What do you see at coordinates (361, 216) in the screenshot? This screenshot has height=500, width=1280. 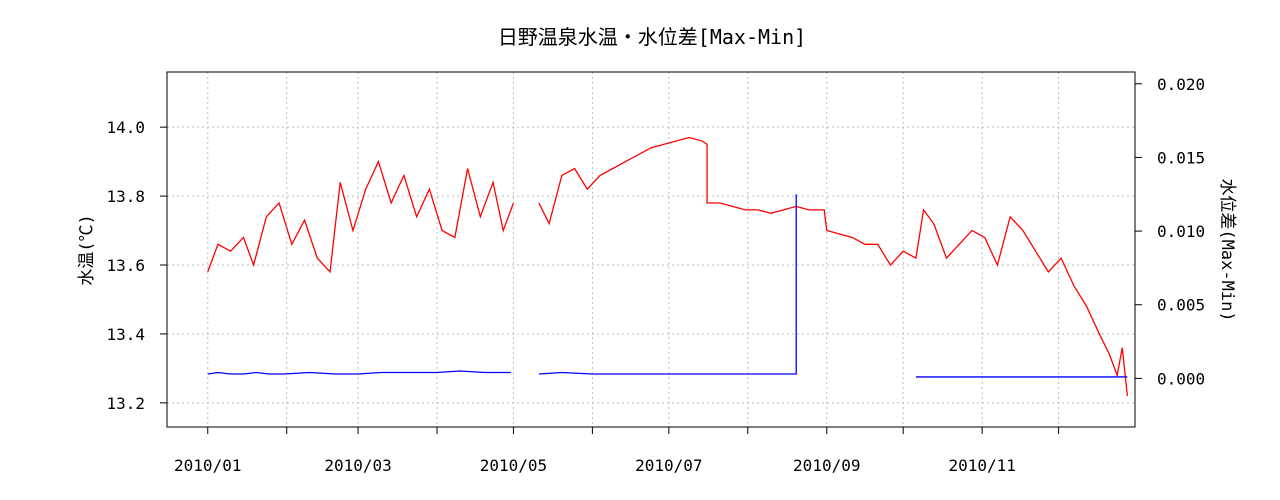 I see `water-temperature-line` at bounding box center [361, 216].